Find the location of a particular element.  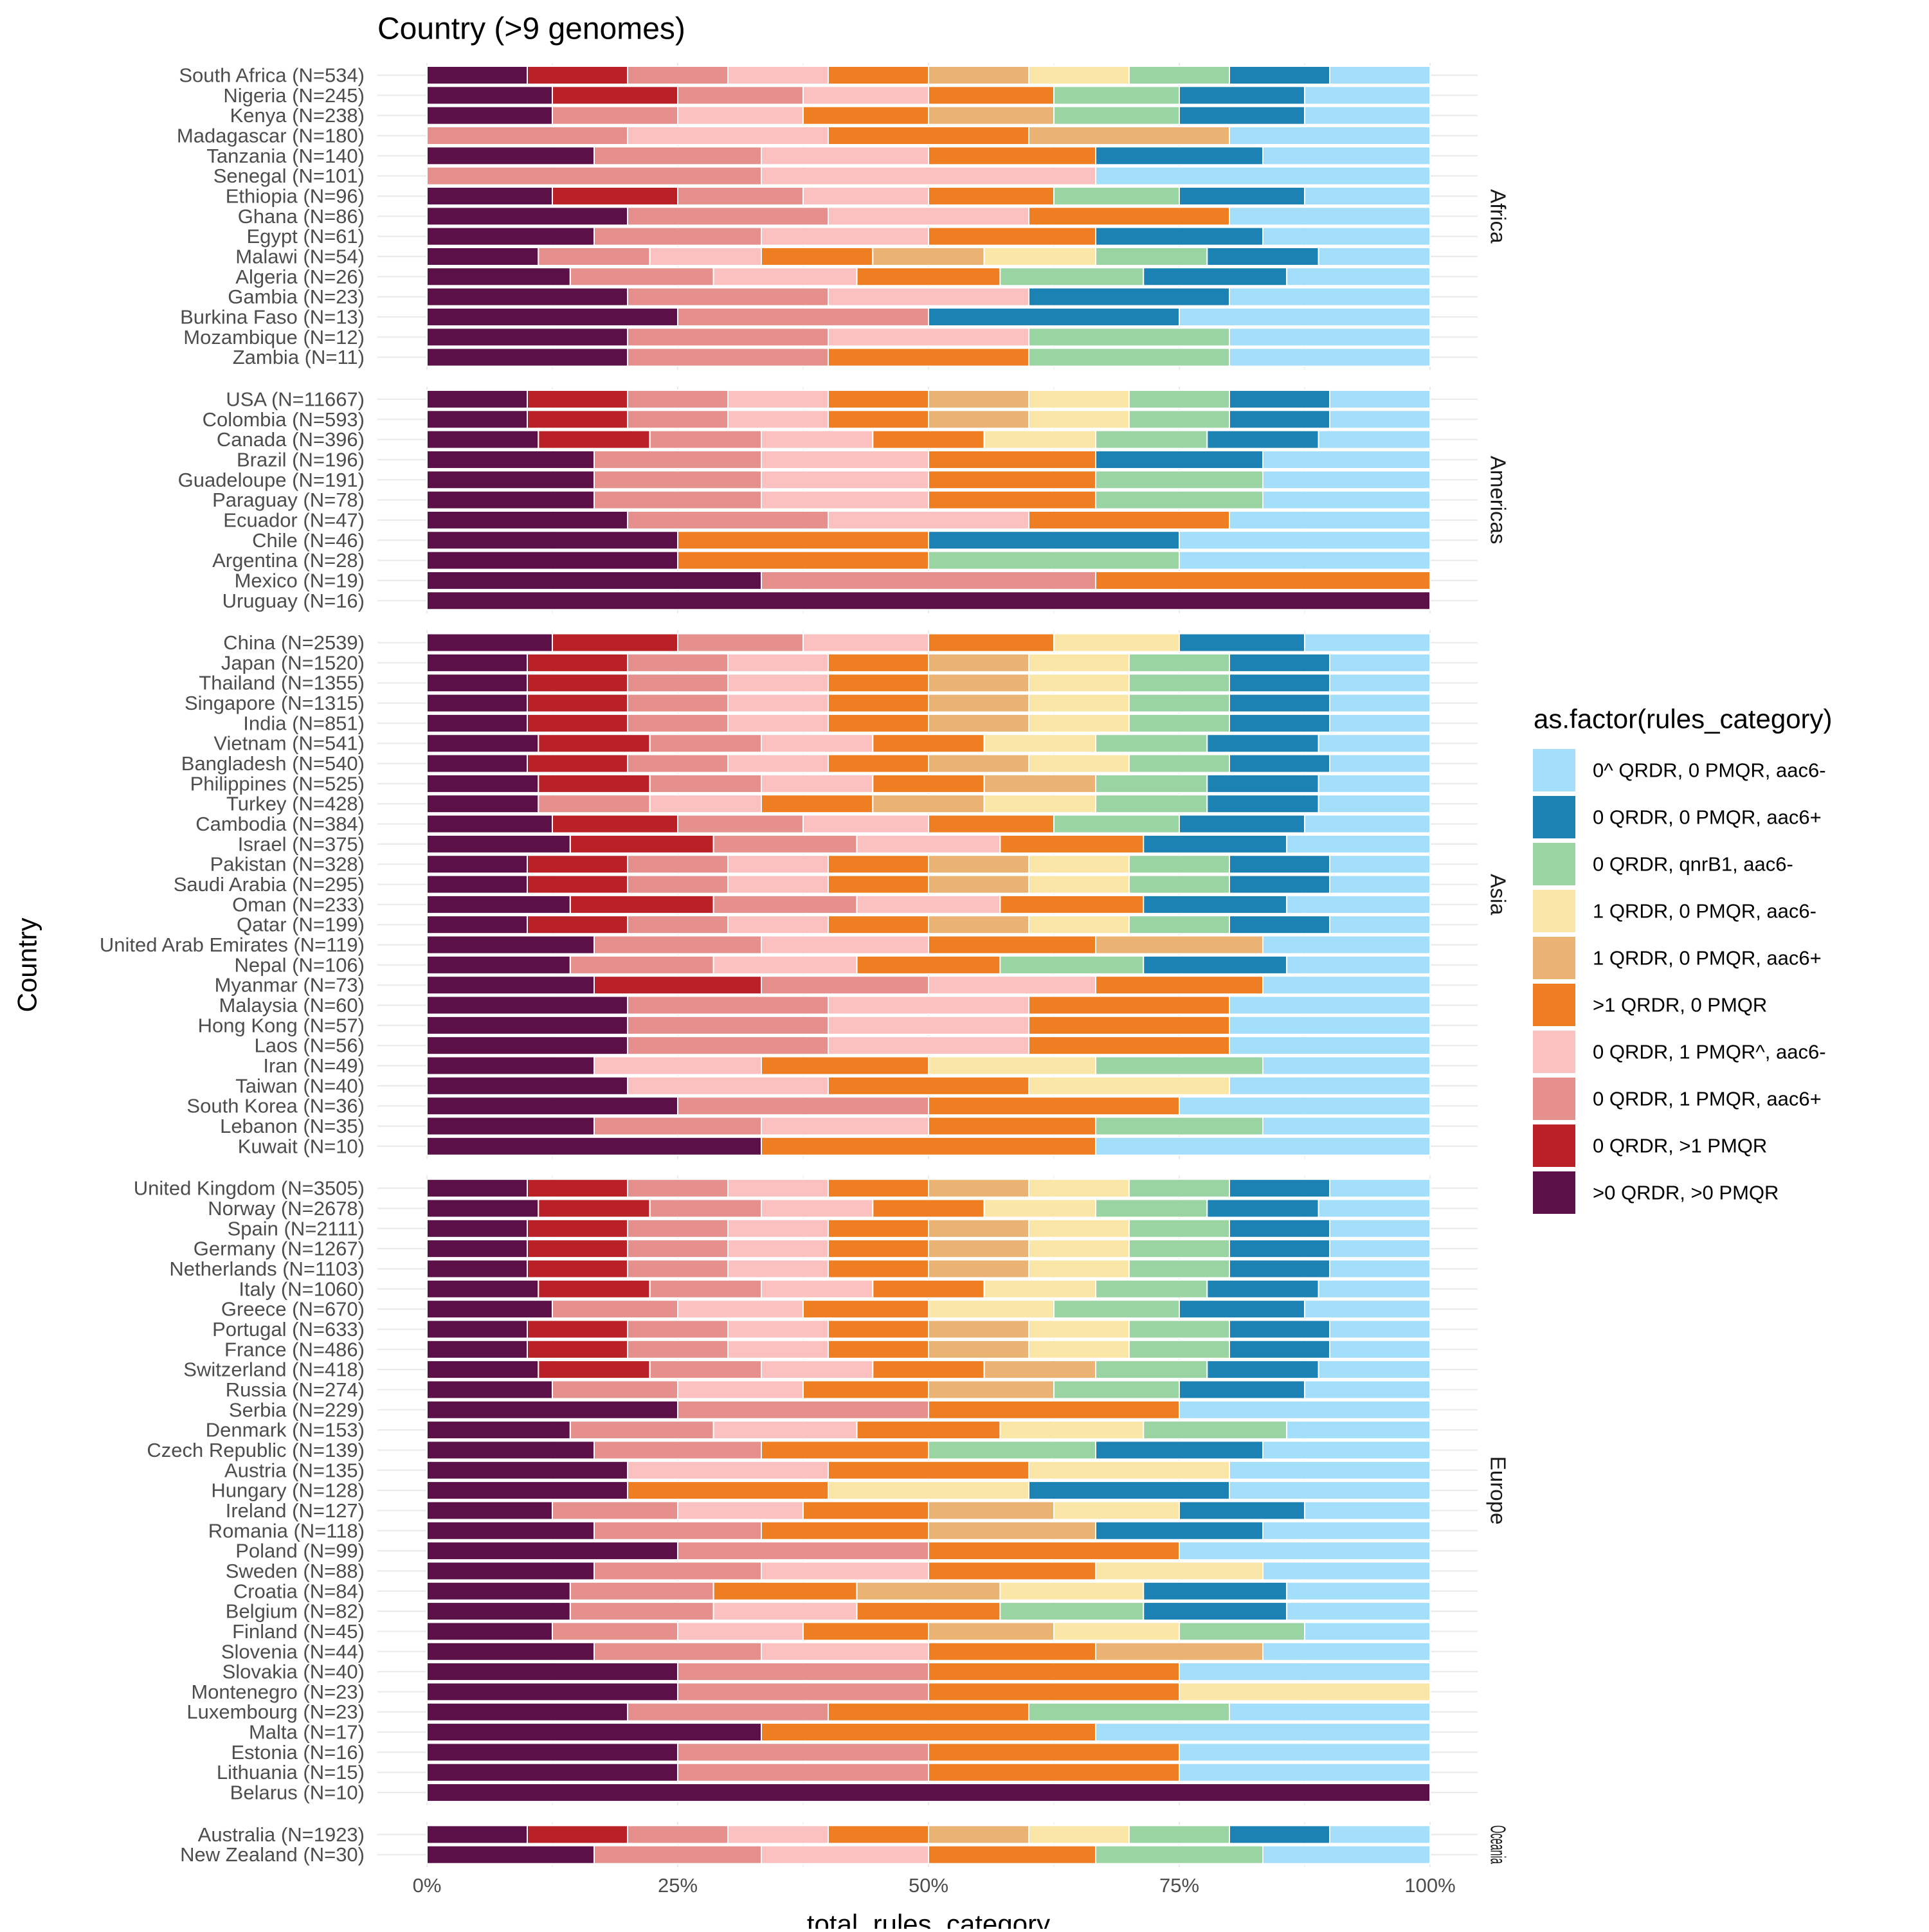

country-label: Chile (N=46) is located at coordinates (308, 540).